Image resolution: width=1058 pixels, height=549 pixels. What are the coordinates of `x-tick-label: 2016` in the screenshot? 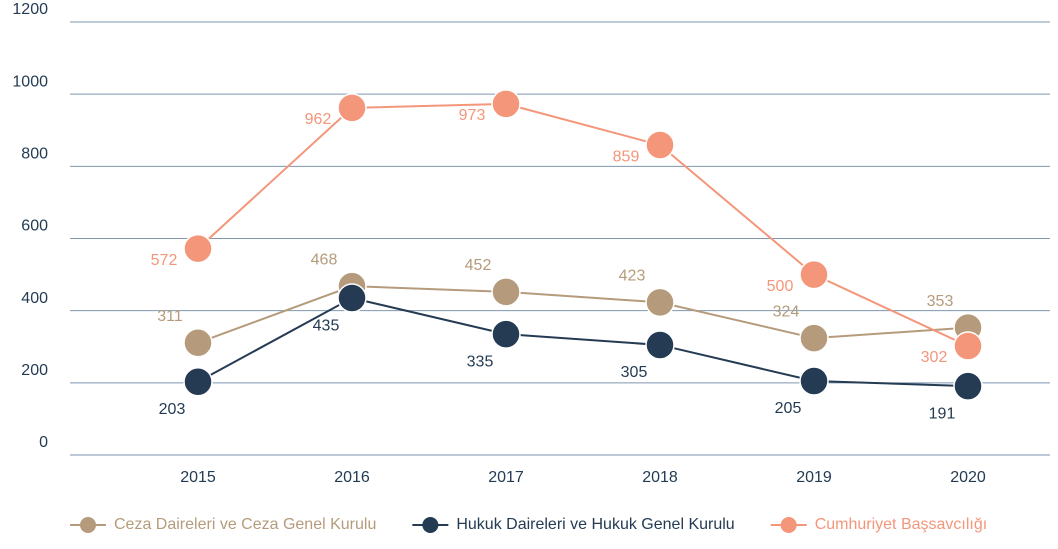 It's located at (352, 477).